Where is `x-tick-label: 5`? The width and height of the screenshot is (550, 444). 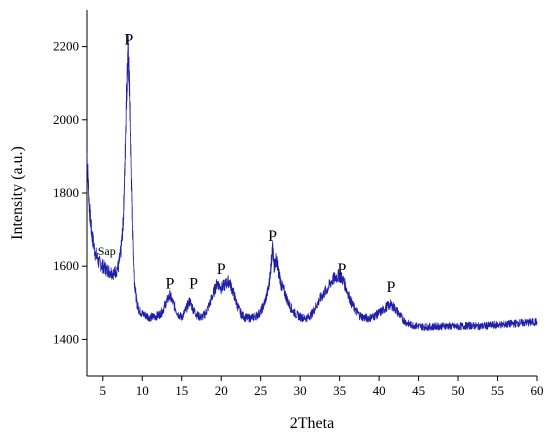
x-tick-label: 5 is located at coordinates (103, 390).